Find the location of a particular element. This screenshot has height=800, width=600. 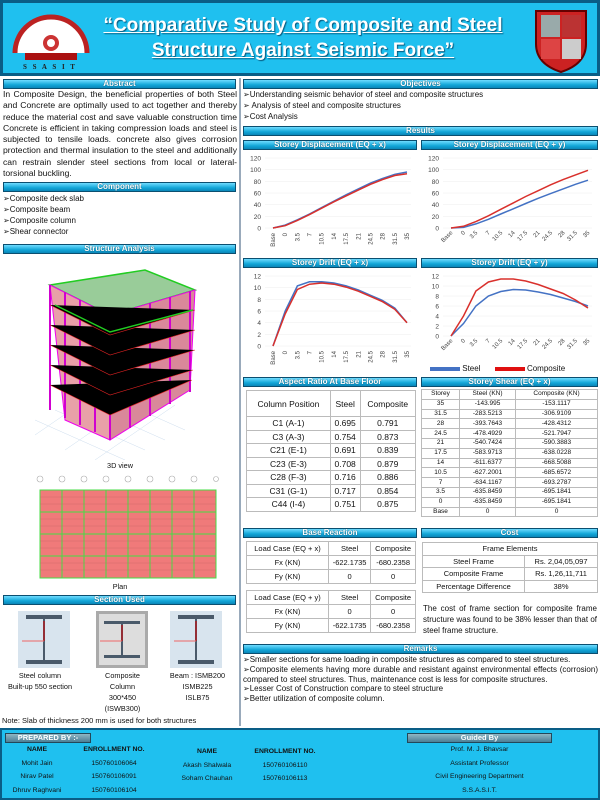

table-cell: -540.7424 is located at coordinates (488, 443).